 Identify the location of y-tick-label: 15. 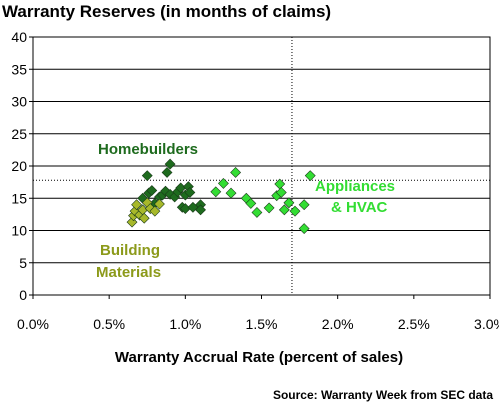
(19, 198).